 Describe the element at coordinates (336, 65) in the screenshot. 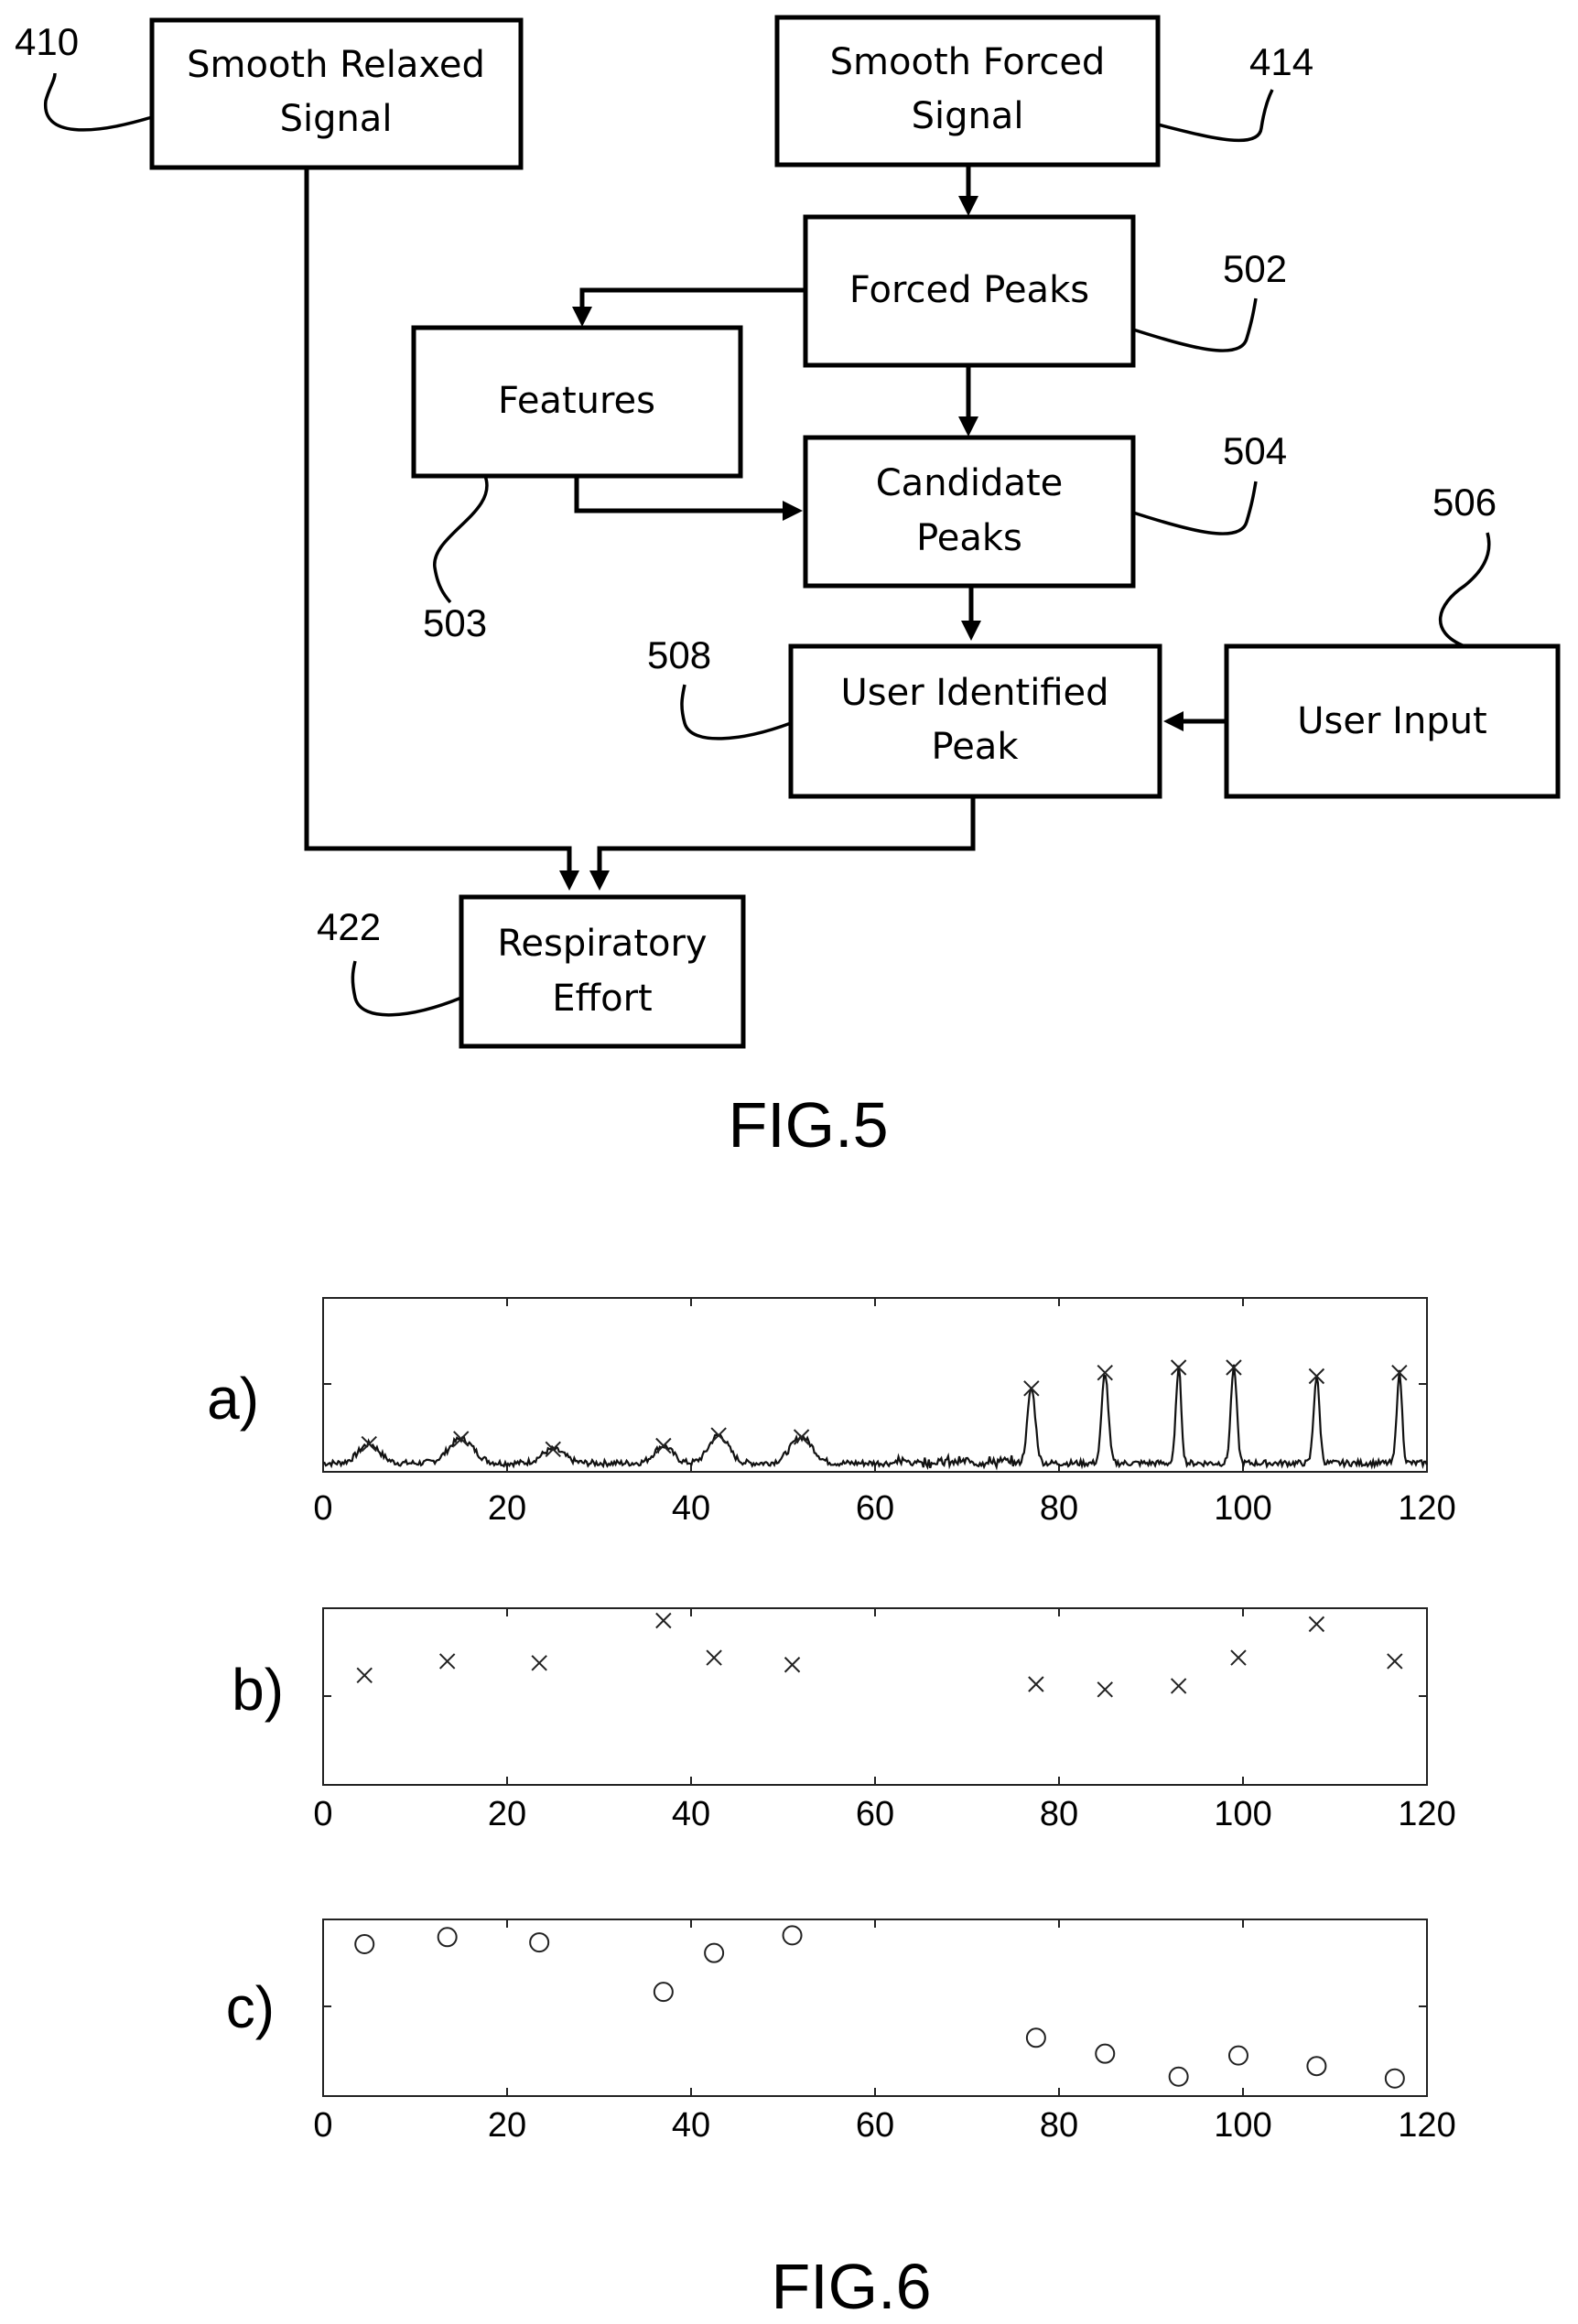

I see `box-smooth-relaxed-line1: Smooth Relaxed` at that location.